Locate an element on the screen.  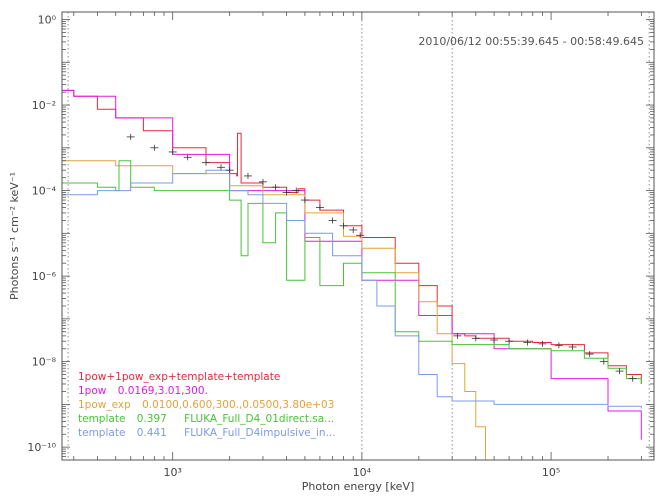
x-tick-label: 10⁵ is located at coordinates (551, 472).